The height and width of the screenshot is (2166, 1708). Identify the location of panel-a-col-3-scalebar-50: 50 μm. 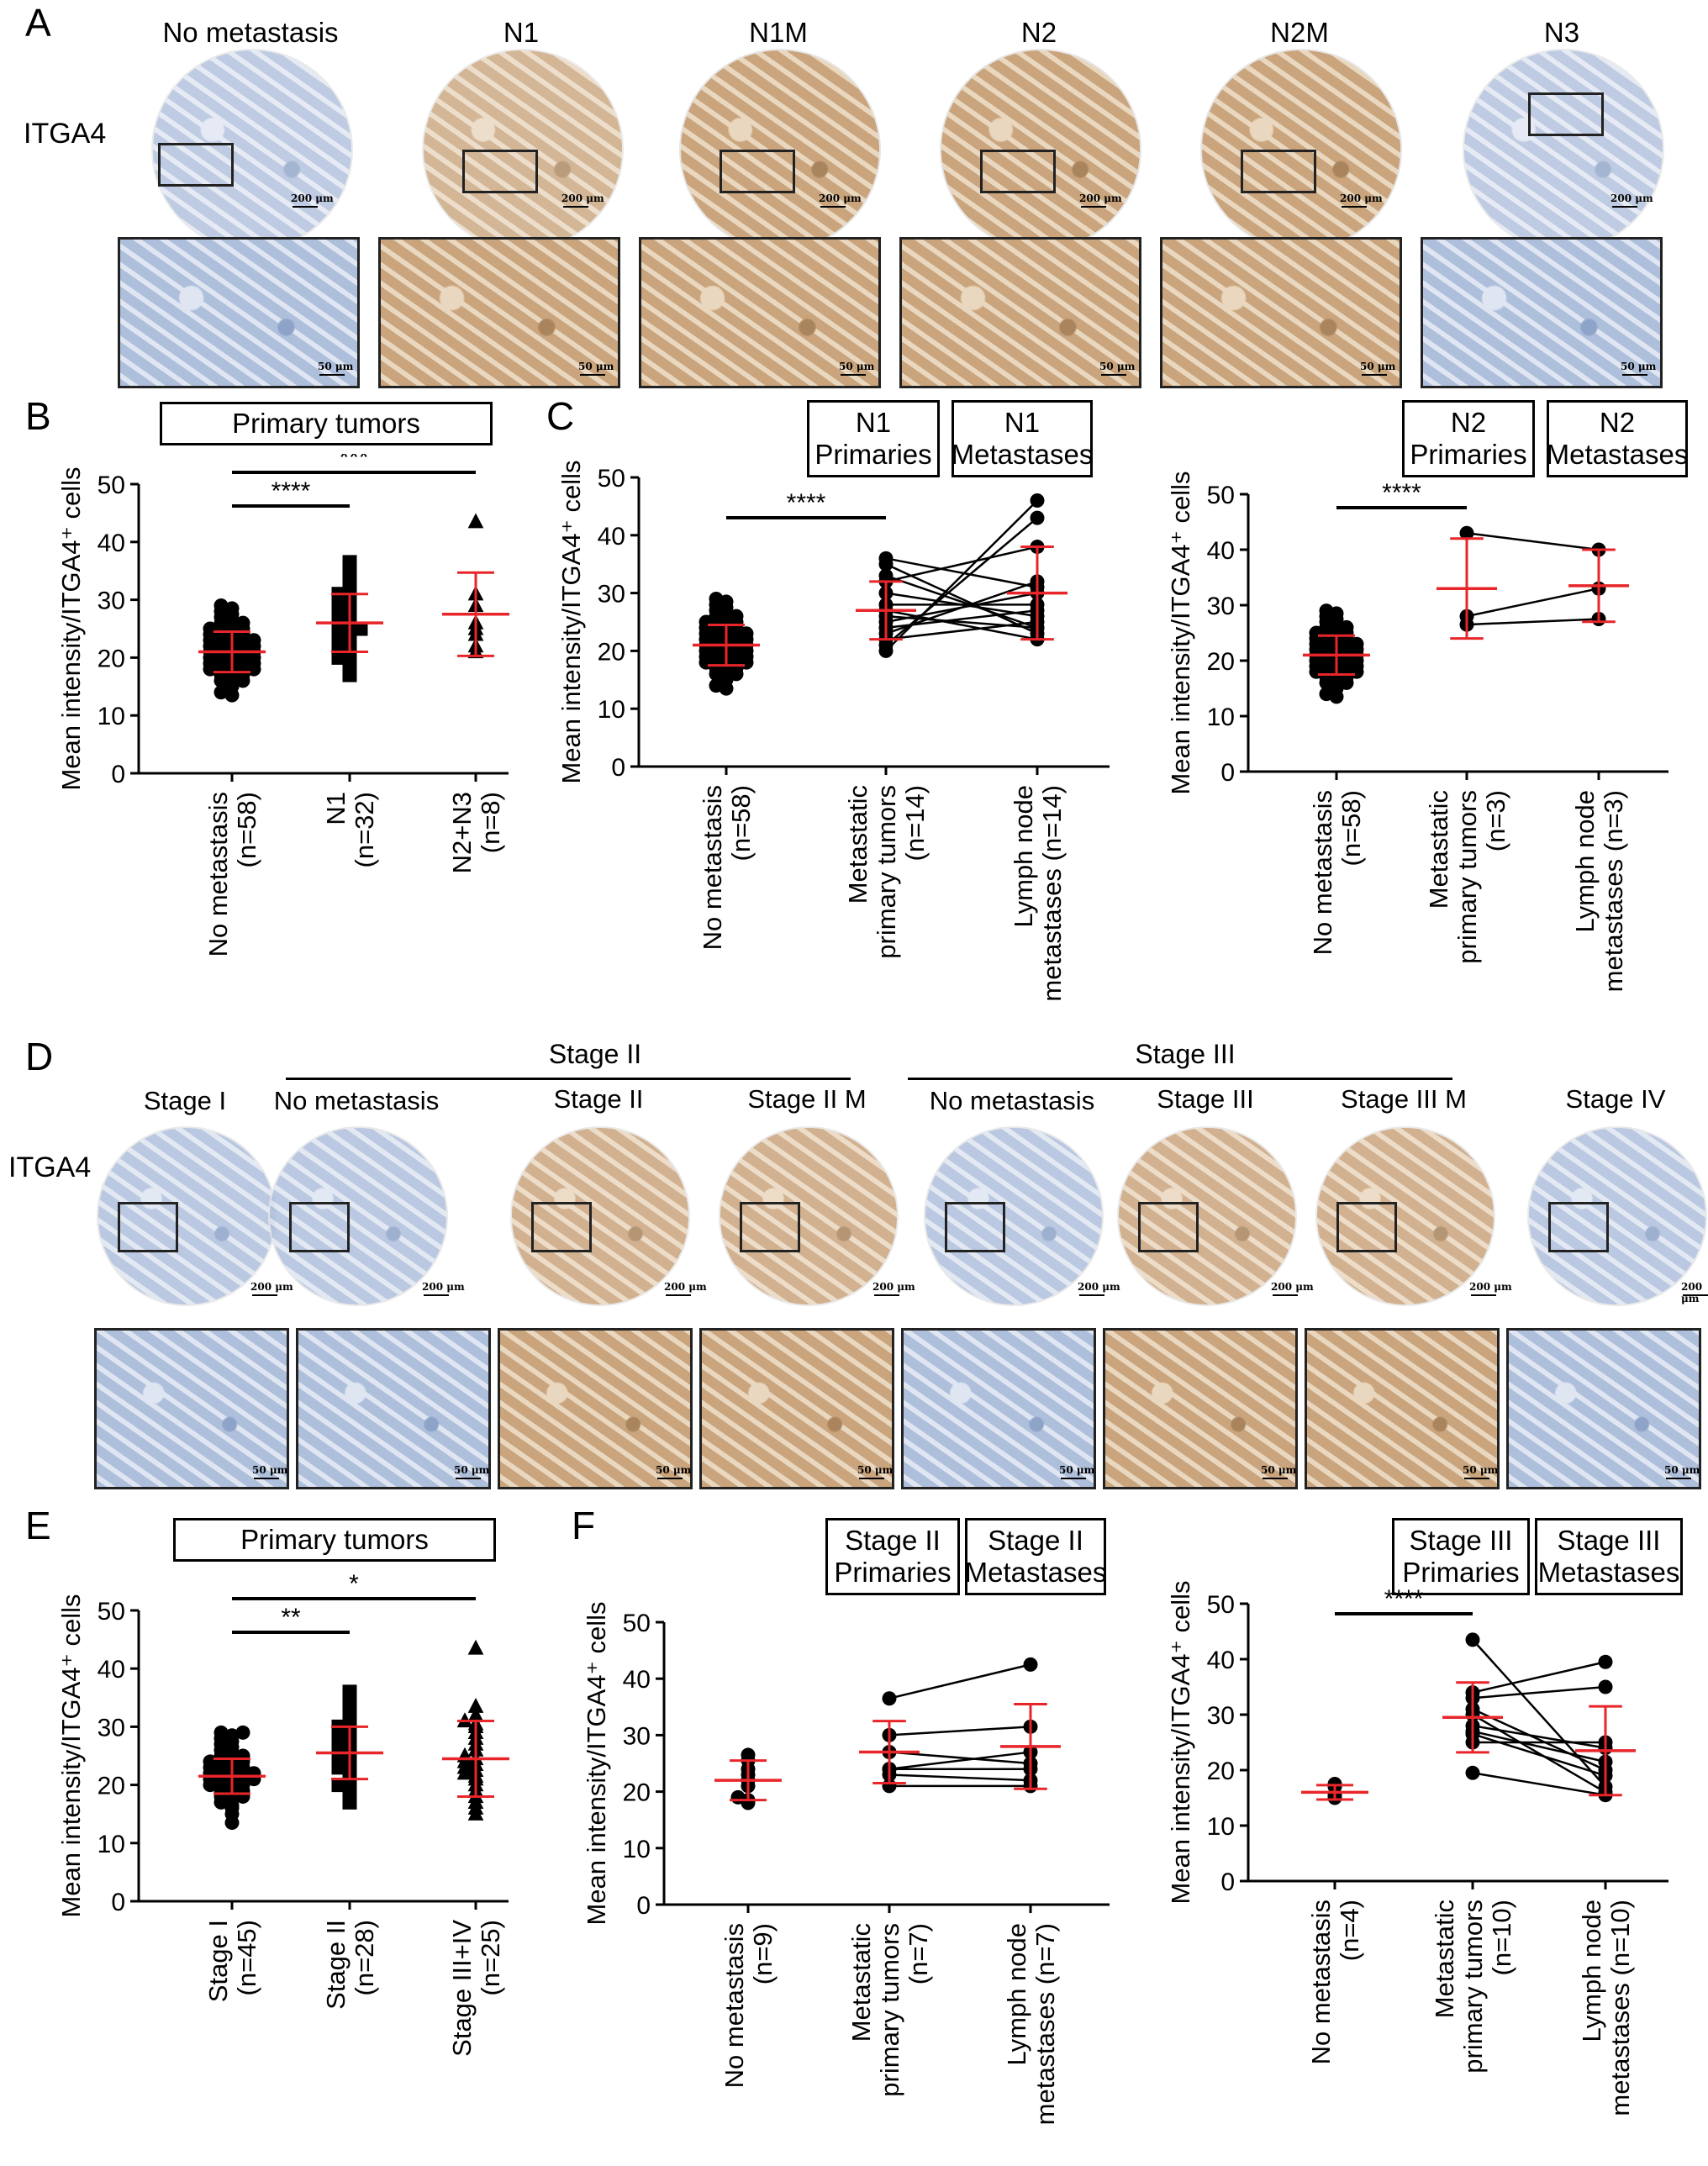
(1117, 367).